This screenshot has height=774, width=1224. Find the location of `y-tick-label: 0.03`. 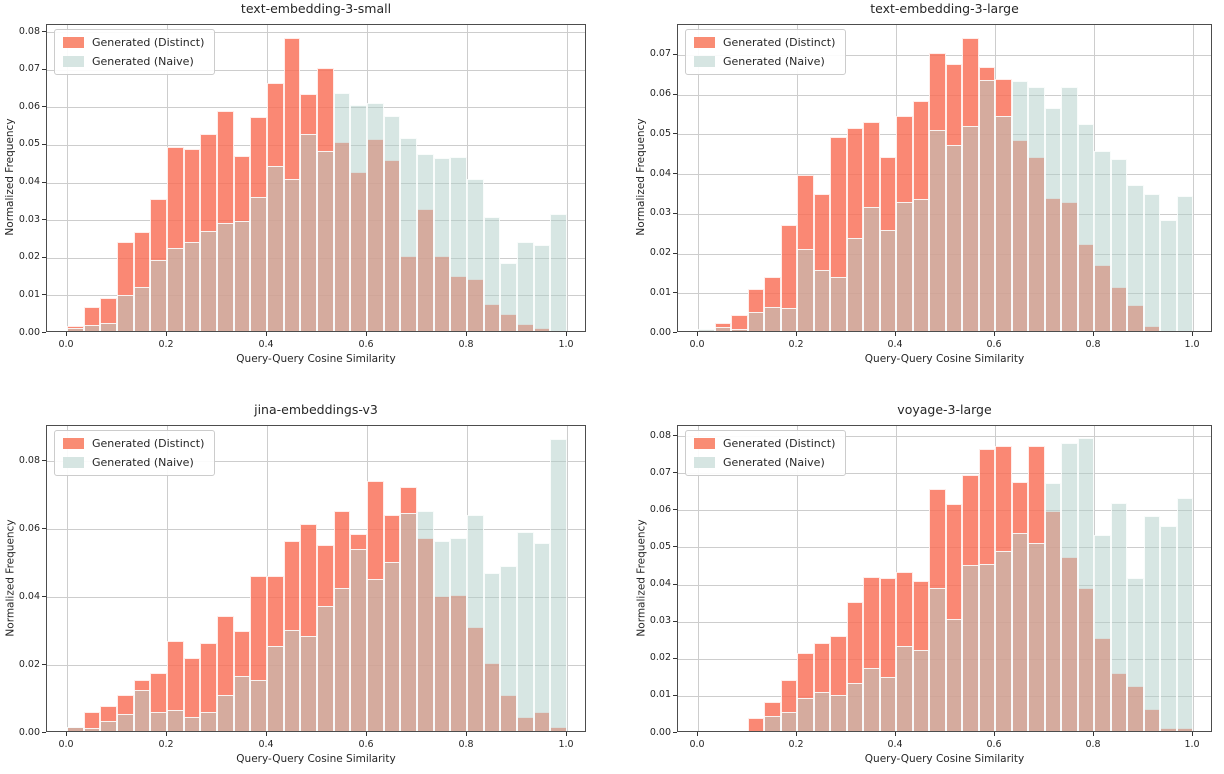

y-tick-label: 0.03 is located at coordinates (660, 621).